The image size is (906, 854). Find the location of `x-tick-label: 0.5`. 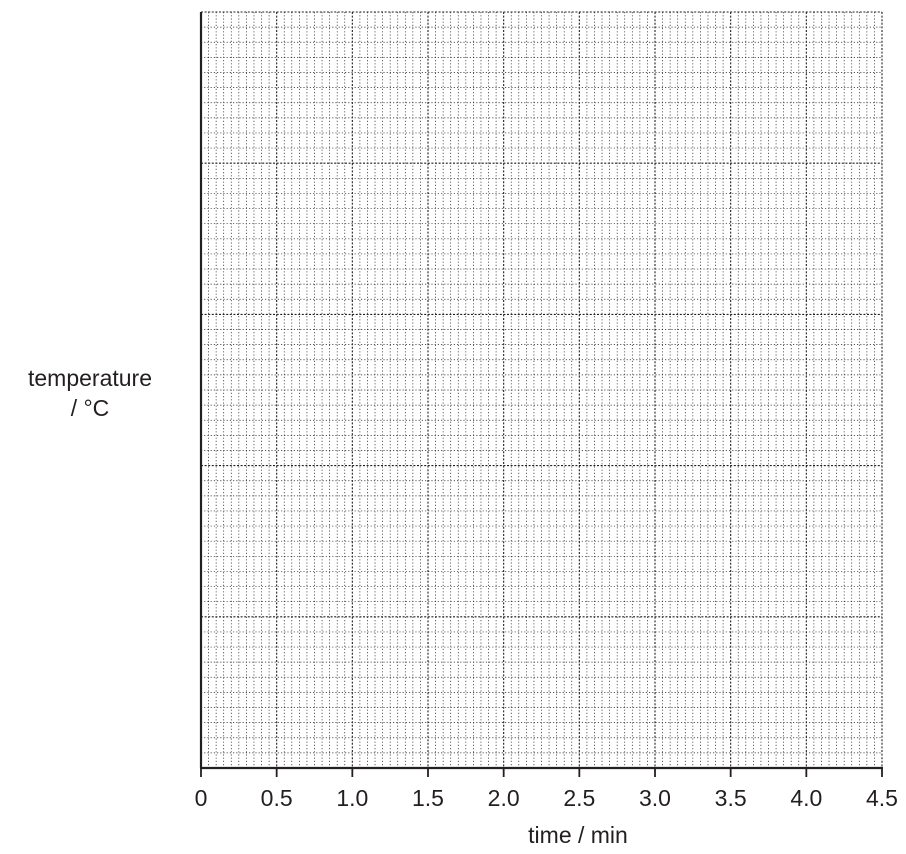

x-tick-label: 0.5 is located at coordinates (277, 798).